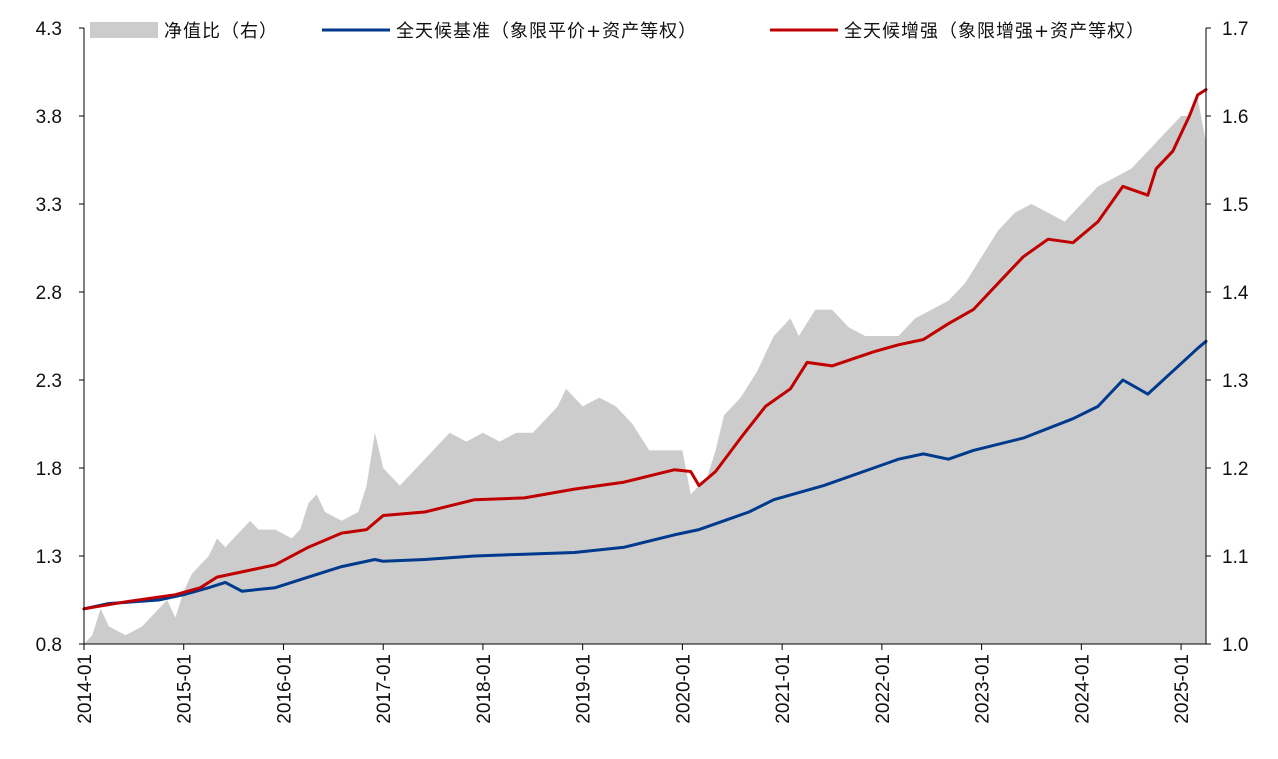 This screenshot has width=1278, height=759. What do you see at coordinates (49, 29) in the screenshot?
I see `y-left-tick-label: 4.3` at bounding box center [49, 29].